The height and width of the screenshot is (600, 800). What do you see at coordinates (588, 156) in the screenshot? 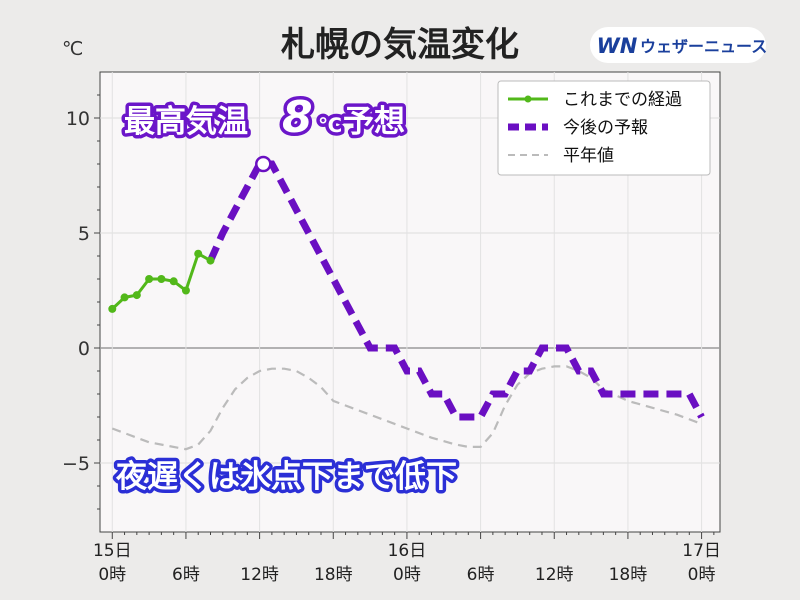
I see `legend-label-normal: 平年値` at bounding box center [588, 156].